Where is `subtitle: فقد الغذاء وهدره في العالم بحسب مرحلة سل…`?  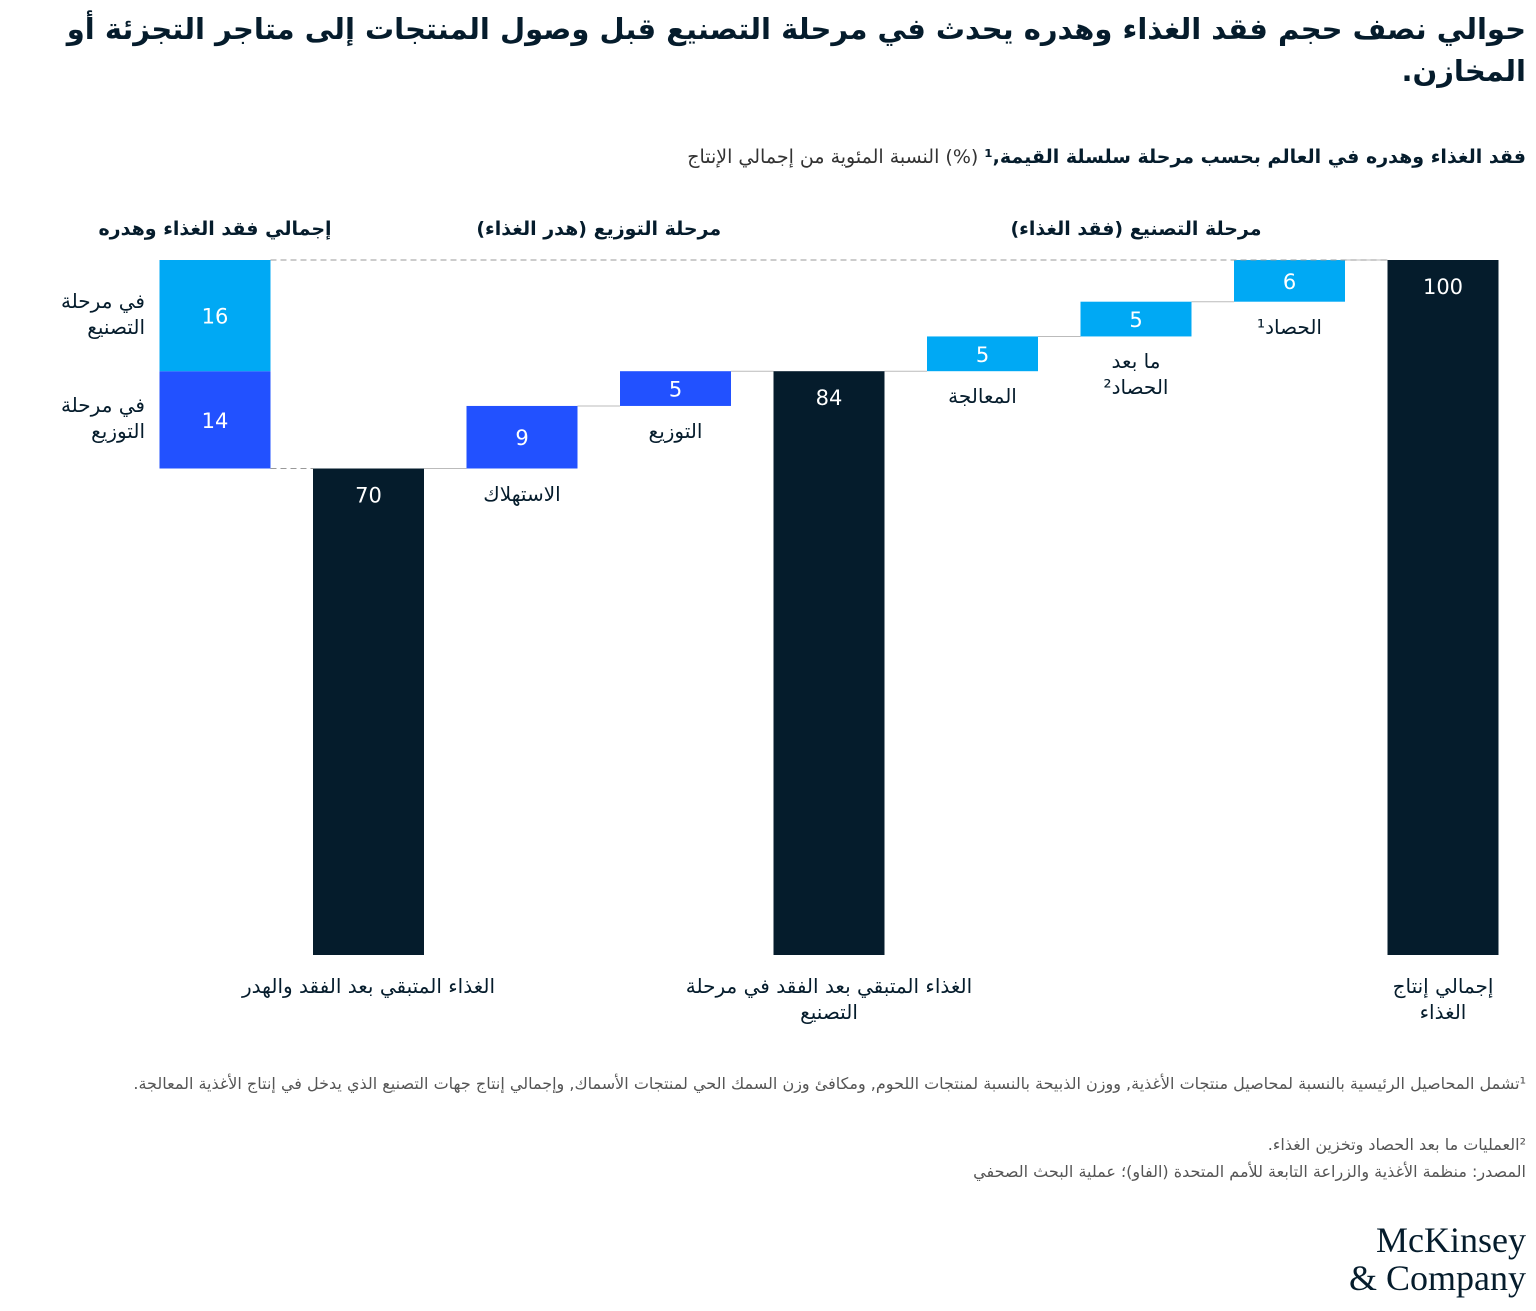
subtitle: فقد الغذاء وهدره في العالم بحسب مرحلة سل… is located at coordinates (1255, 157).